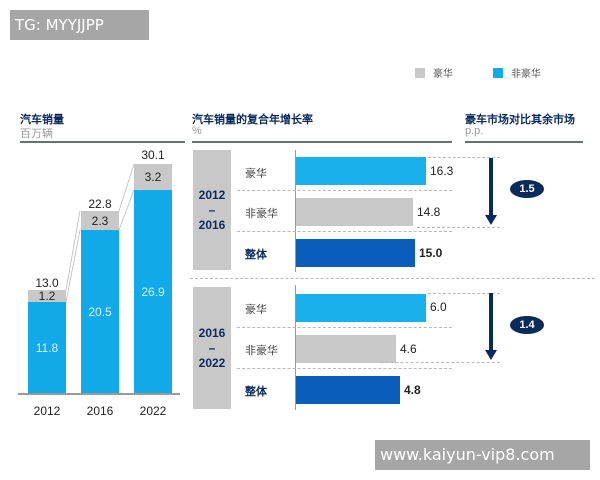  Describe the element at coordinates (212, 224) in the screenshot. I see `period-end: 2016` at that location.